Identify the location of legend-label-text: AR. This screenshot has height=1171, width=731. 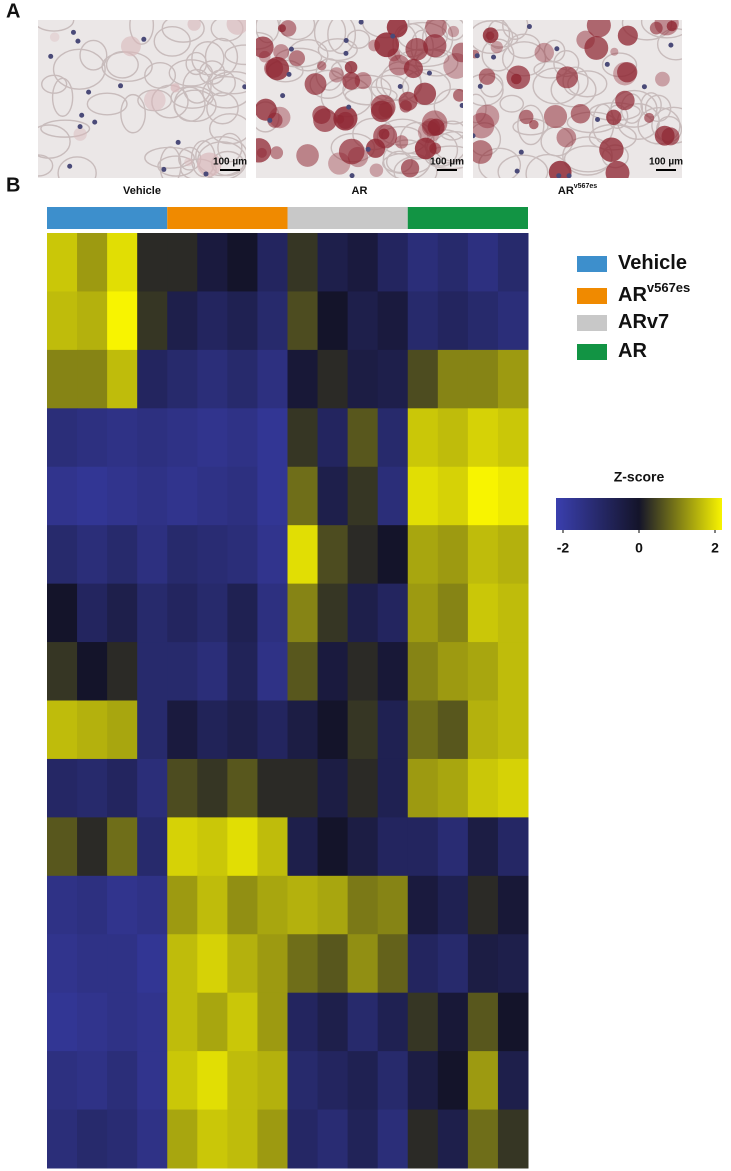
(632, 351).